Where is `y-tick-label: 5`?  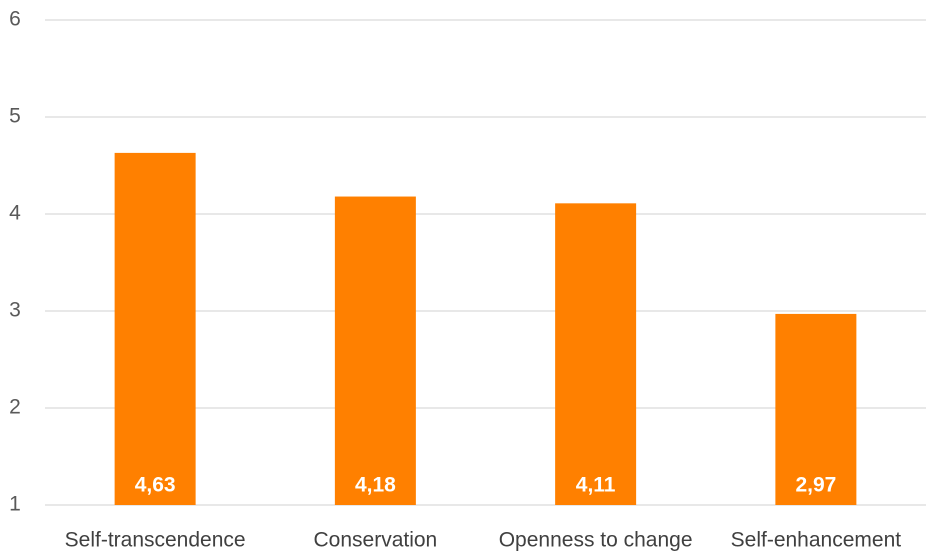
y-tick-label: 5 is located at coordinates (15, 116).